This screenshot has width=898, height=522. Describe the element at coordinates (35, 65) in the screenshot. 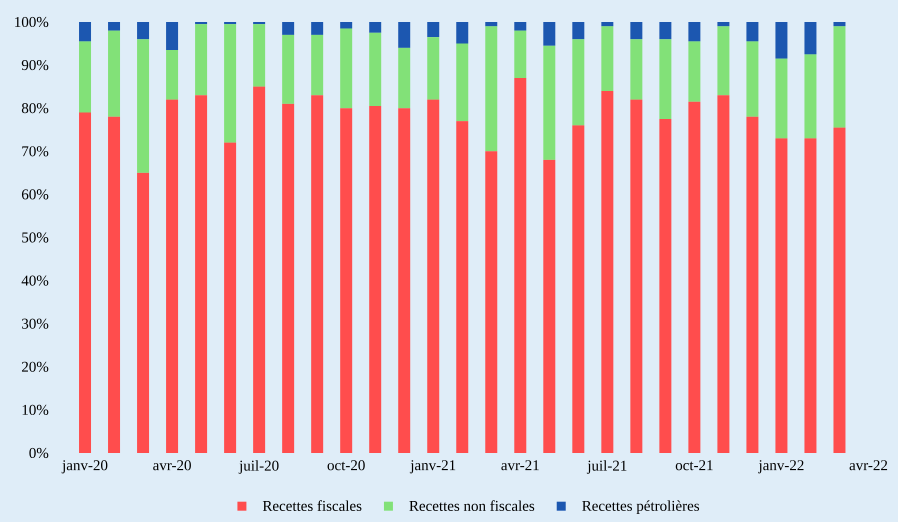

I see `y-tick-label: 90%` at that location.